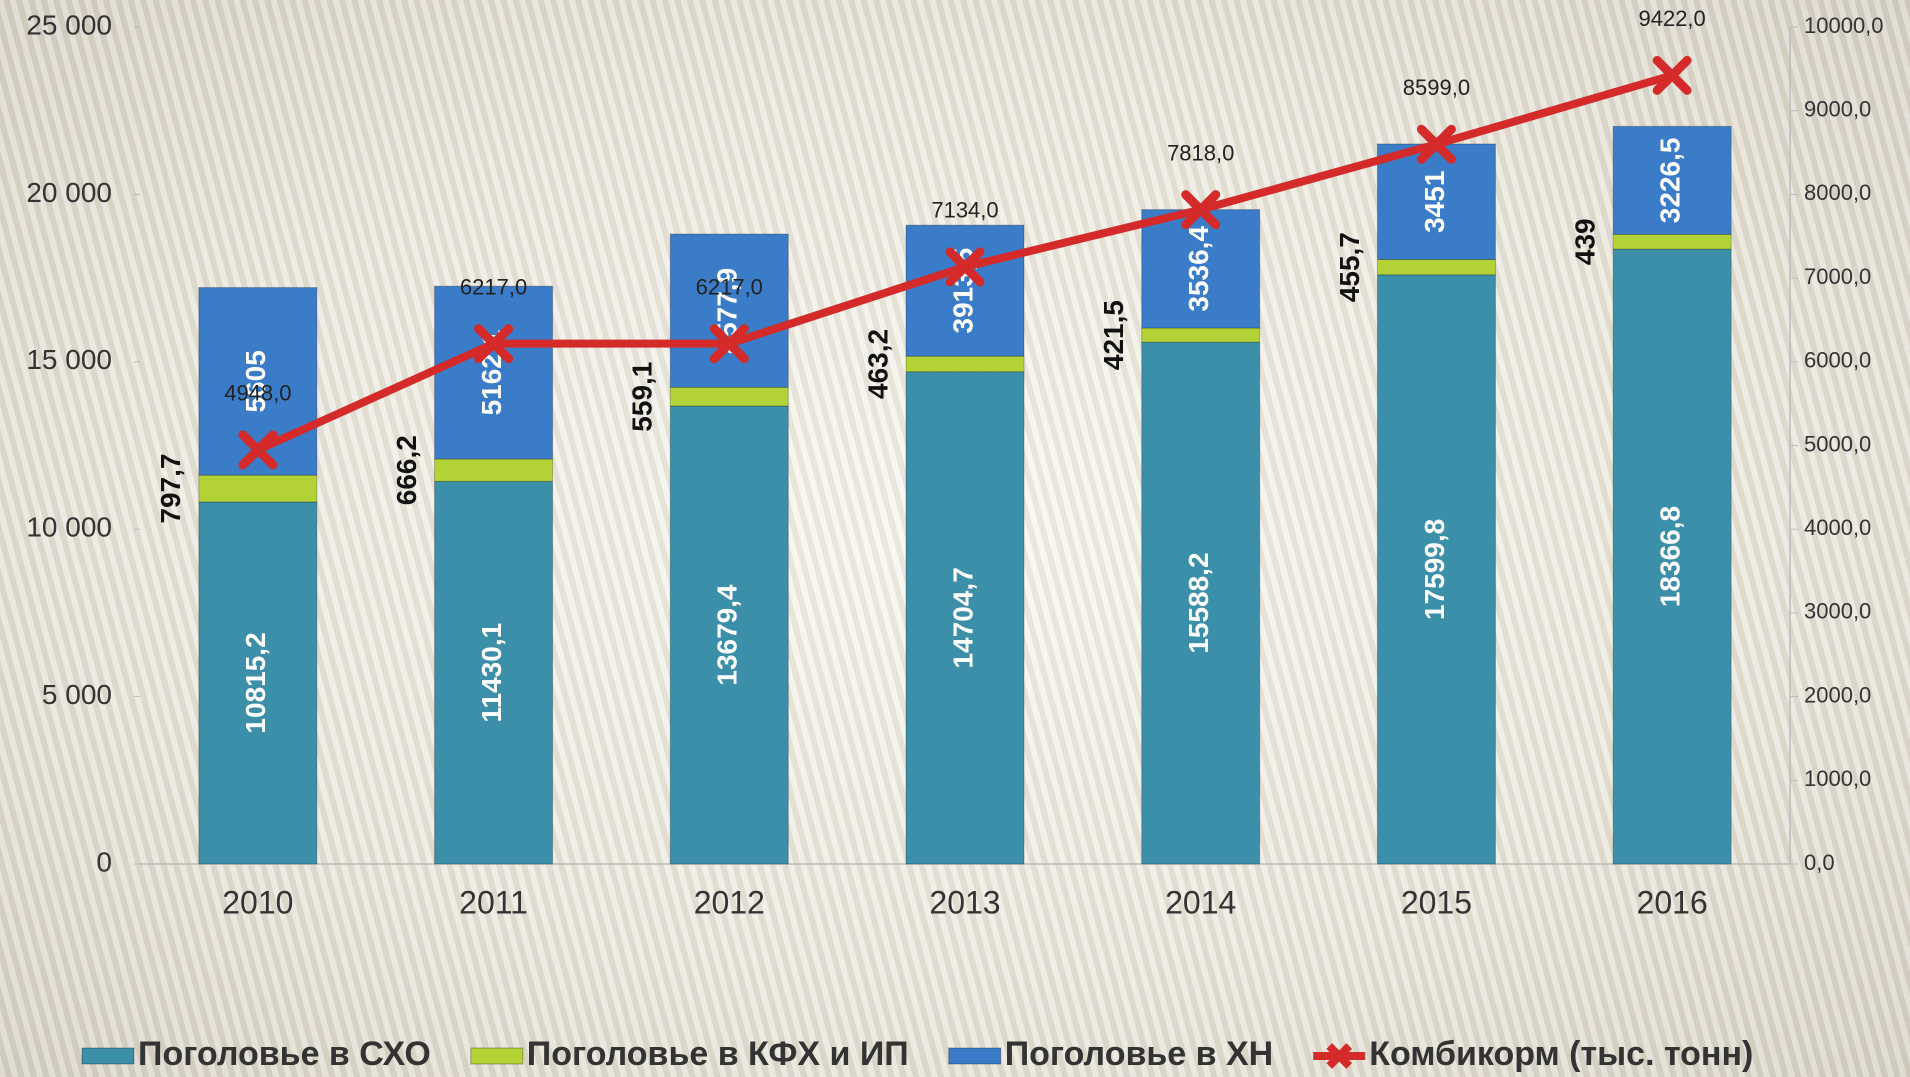 The image size is (1910, 1077). What do you see at coordinates (69, 527) in the screenshot?
I see `y-tick-label: 10 000` at bounding box center [69, 527].